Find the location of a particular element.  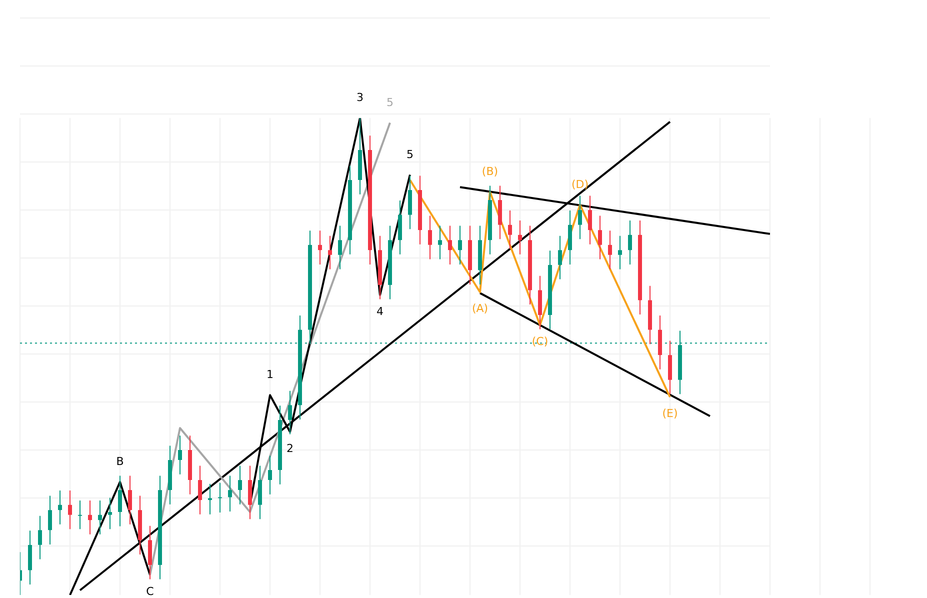

annotation: (D) is located at coordinates (580, 184).